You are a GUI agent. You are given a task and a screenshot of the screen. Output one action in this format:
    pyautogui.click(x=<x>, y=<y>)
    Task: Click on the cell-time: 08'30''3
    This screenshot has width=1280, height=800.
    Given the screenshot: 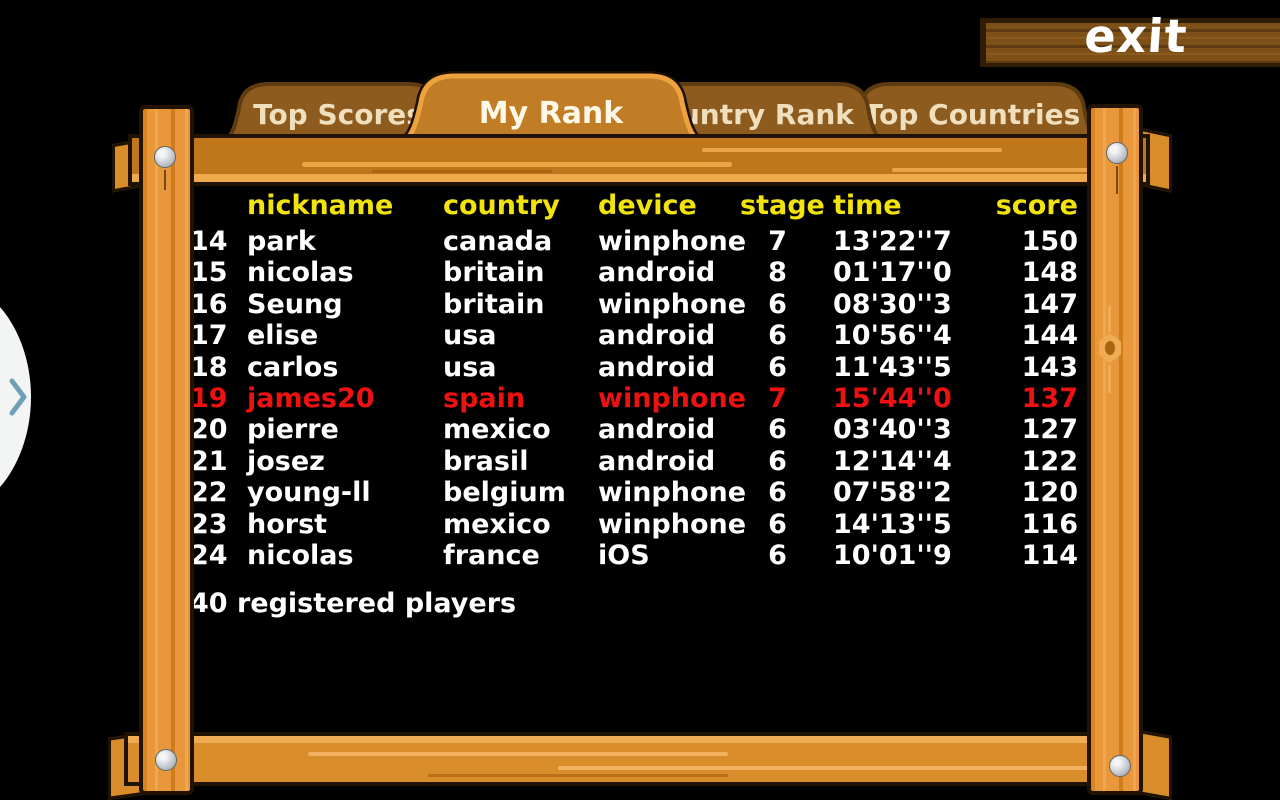 What is the action you would take?
    pyautogui.click(x=892, y=304)
    